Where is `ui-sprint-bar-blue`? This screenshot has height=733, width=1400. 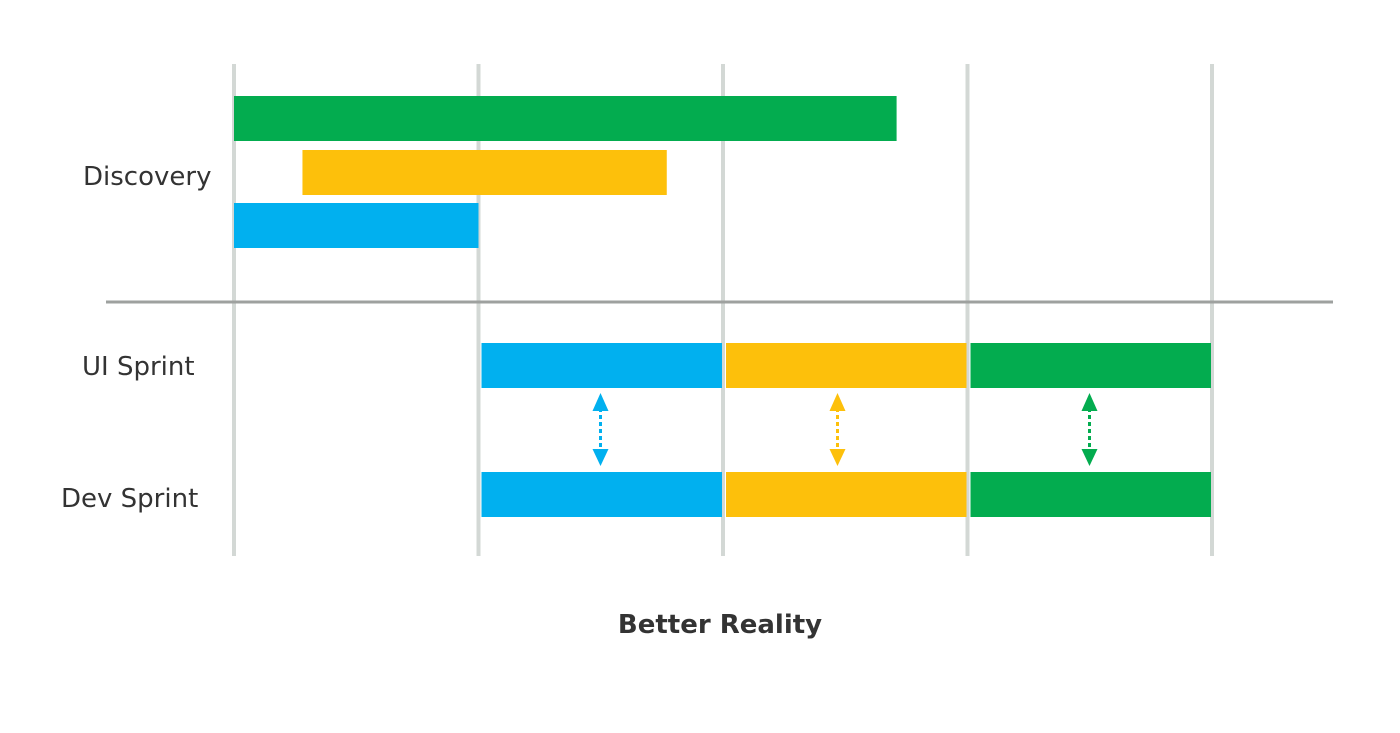 ui-sprint-bar-blue is located at coordinates (601, 365).